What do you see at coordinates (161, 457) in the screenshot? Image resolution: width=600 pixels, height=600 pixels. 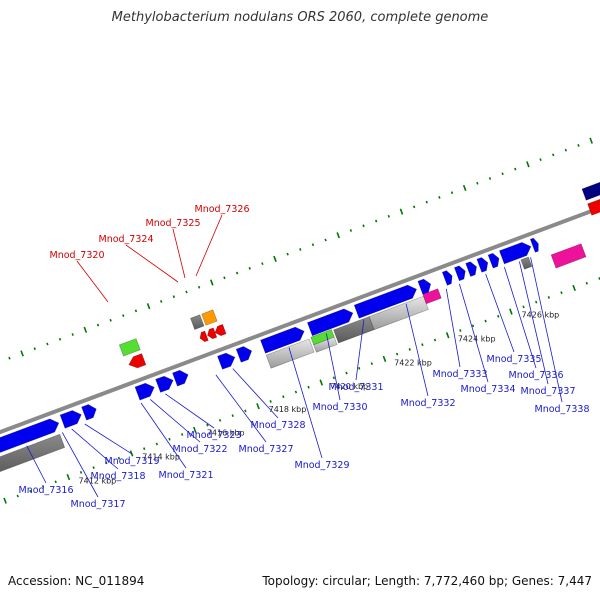 I see `scale-label: 7414 kbp` at bounding box center [161, 457].